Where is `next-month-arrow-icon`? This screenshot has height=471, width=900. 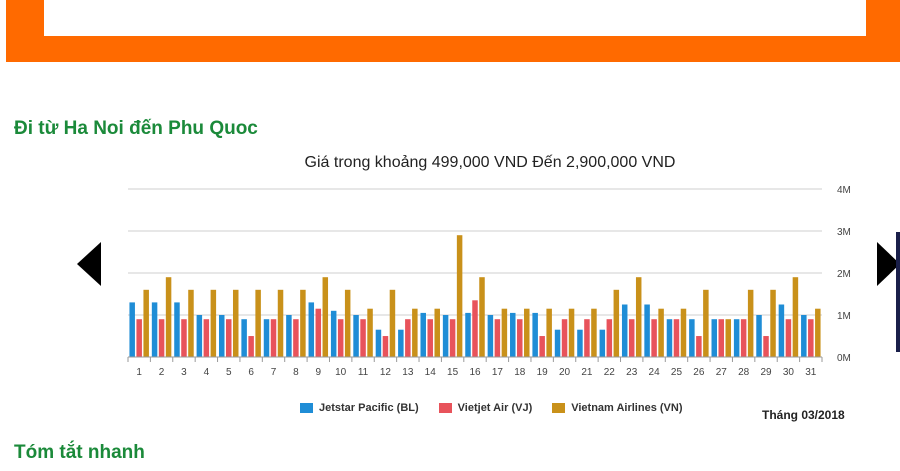
next-month-arrow-icon is located at coordinates (888, 264).